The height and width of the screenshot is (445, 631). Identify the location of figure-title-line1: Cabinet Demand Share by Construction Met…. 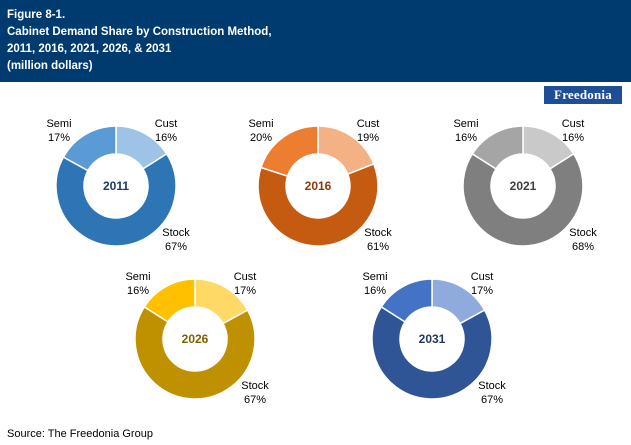
(139, 32).